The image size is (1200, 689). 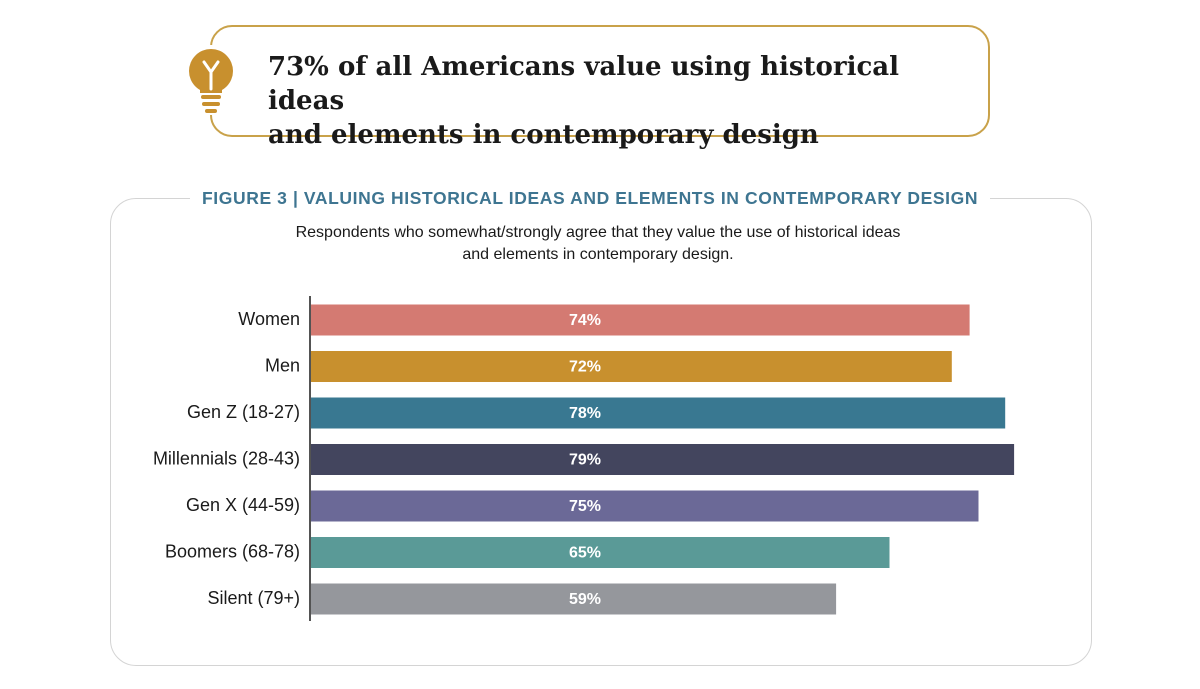 I want to click on value-label-3: 78%, so click(x=585, y=413).